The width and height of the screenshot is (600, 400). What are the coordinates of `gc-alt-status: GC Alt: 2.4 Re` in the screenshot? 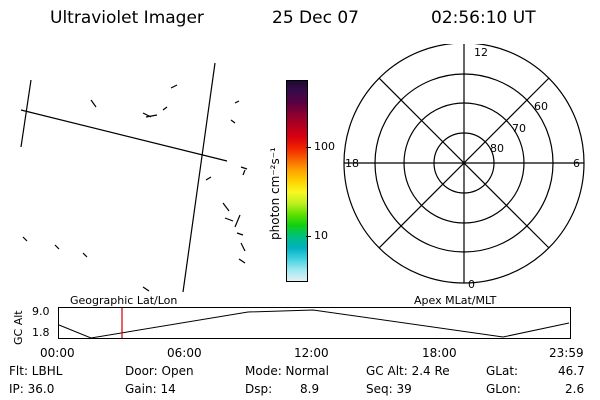 It's located at (408, 371).